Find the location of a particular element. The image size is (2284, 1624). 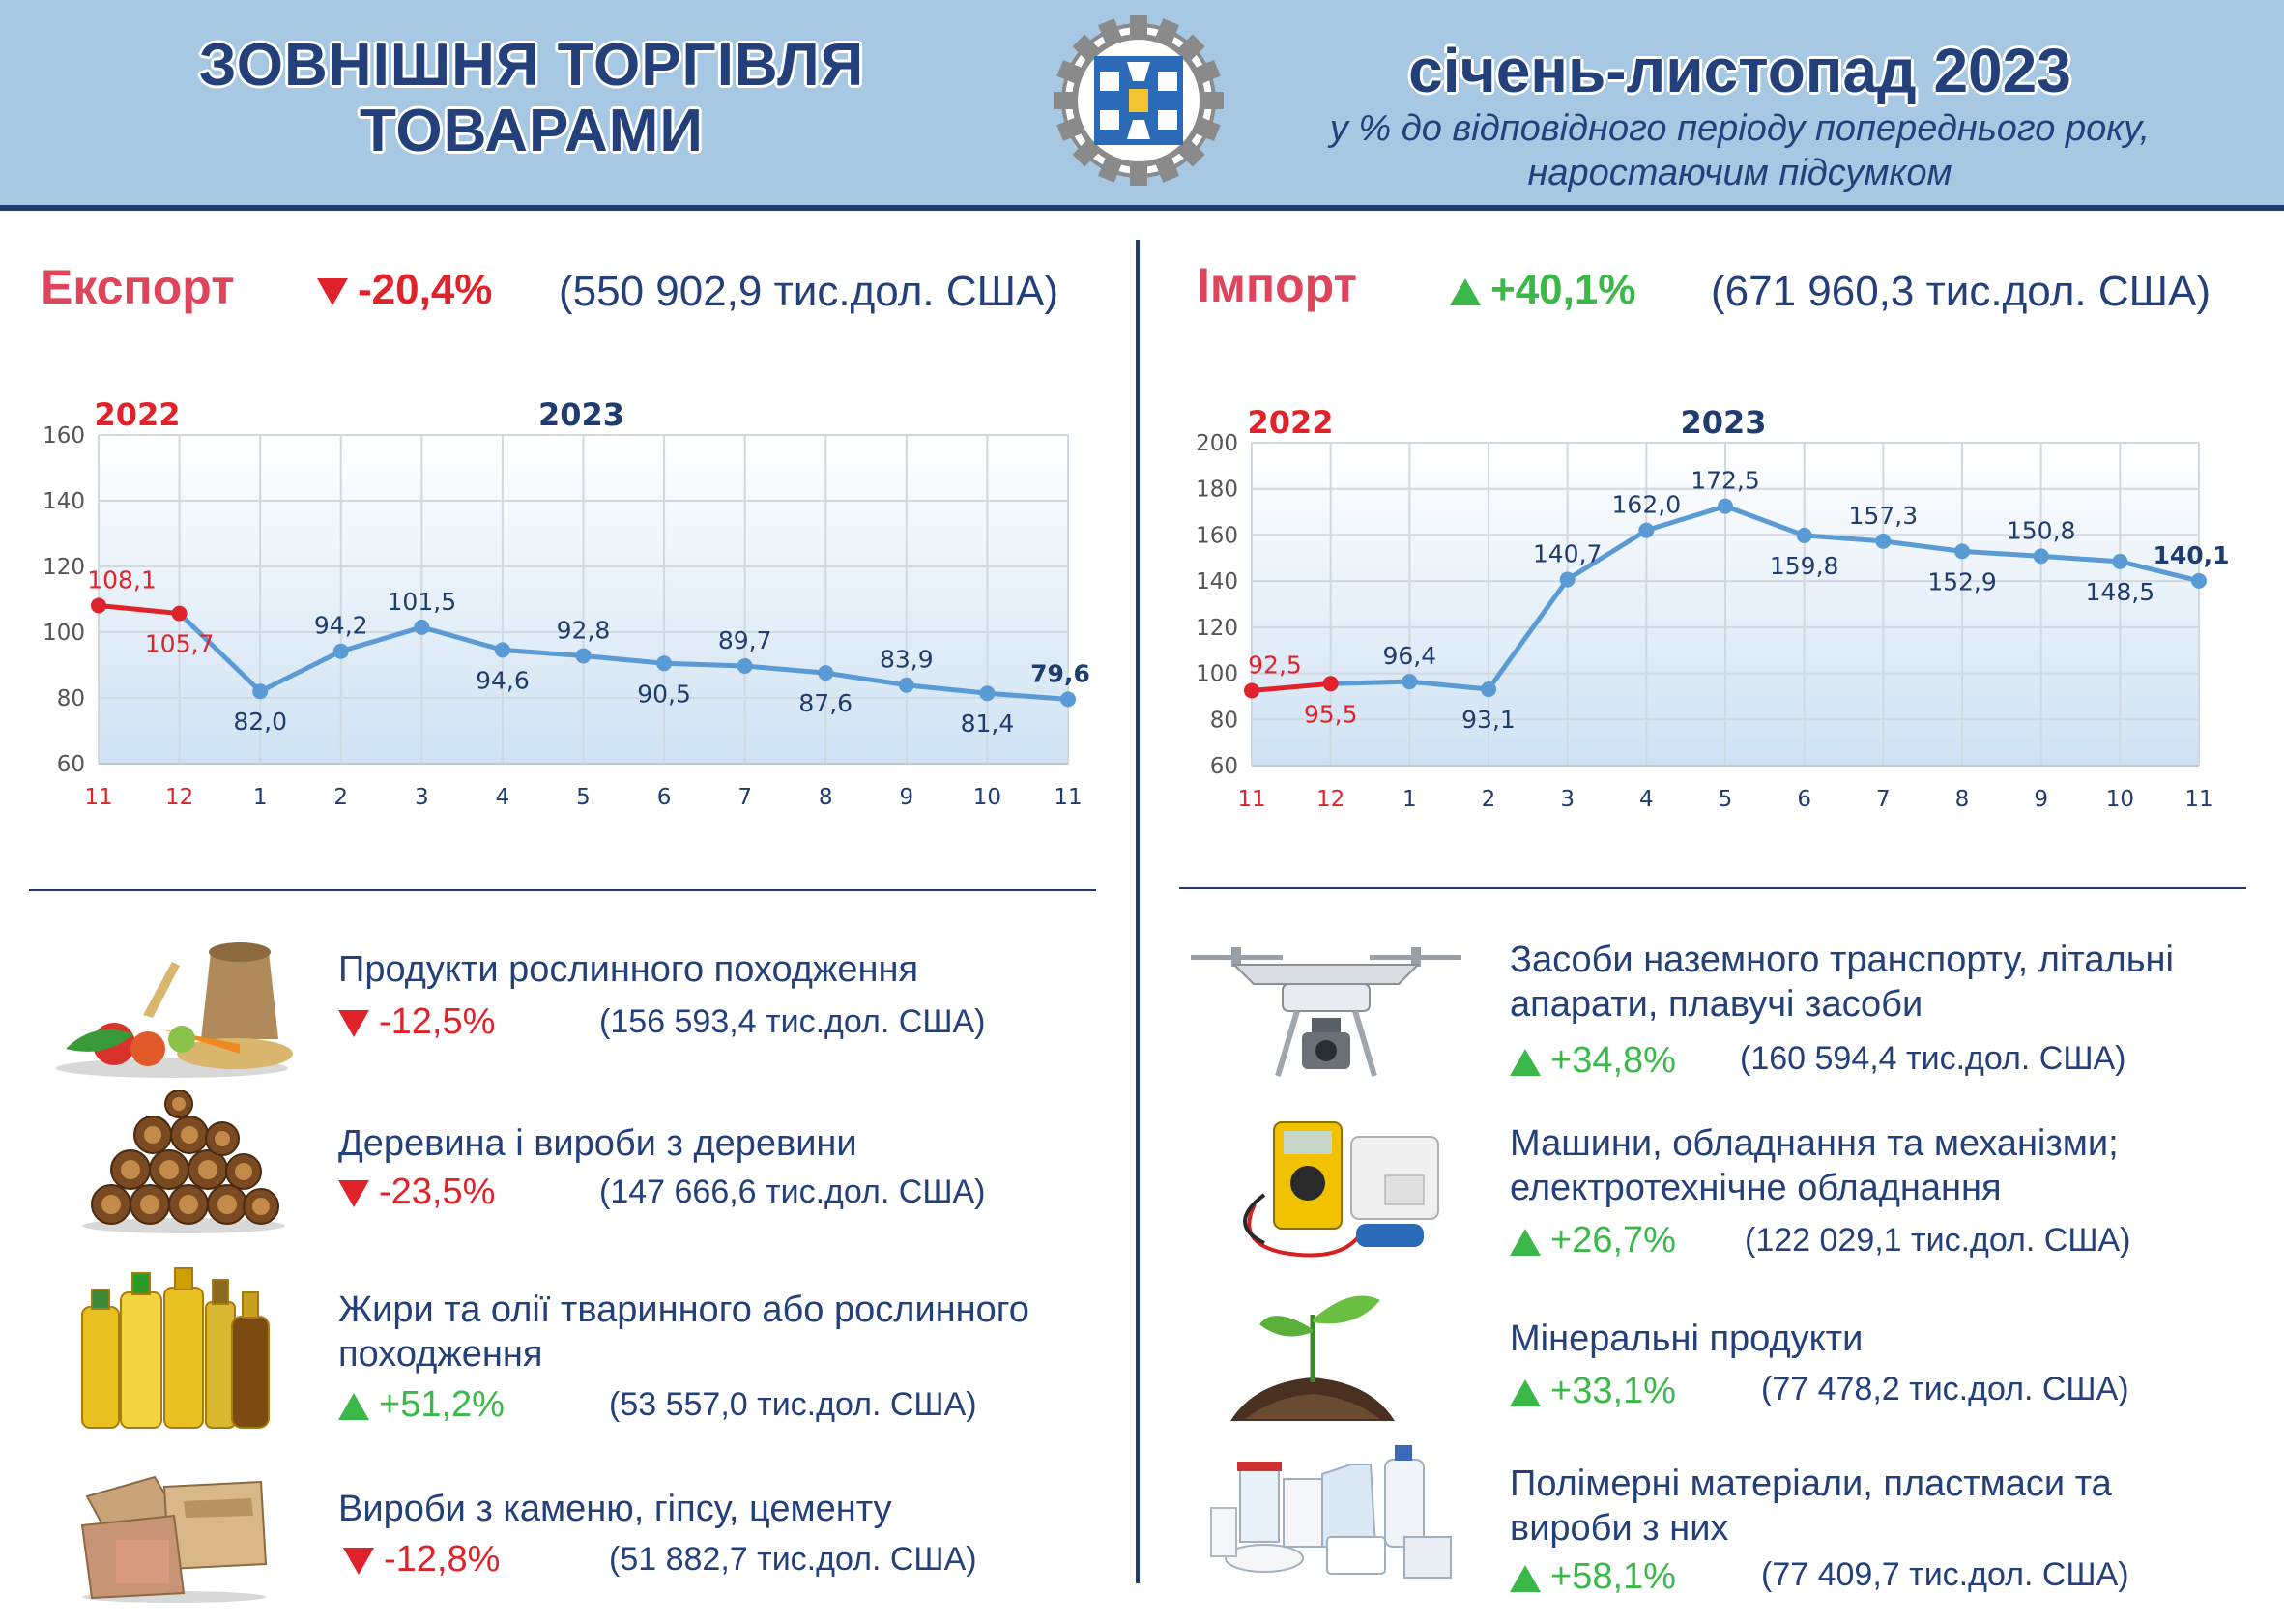

data-label: 140,7 is located at coordinates (1568, 553).